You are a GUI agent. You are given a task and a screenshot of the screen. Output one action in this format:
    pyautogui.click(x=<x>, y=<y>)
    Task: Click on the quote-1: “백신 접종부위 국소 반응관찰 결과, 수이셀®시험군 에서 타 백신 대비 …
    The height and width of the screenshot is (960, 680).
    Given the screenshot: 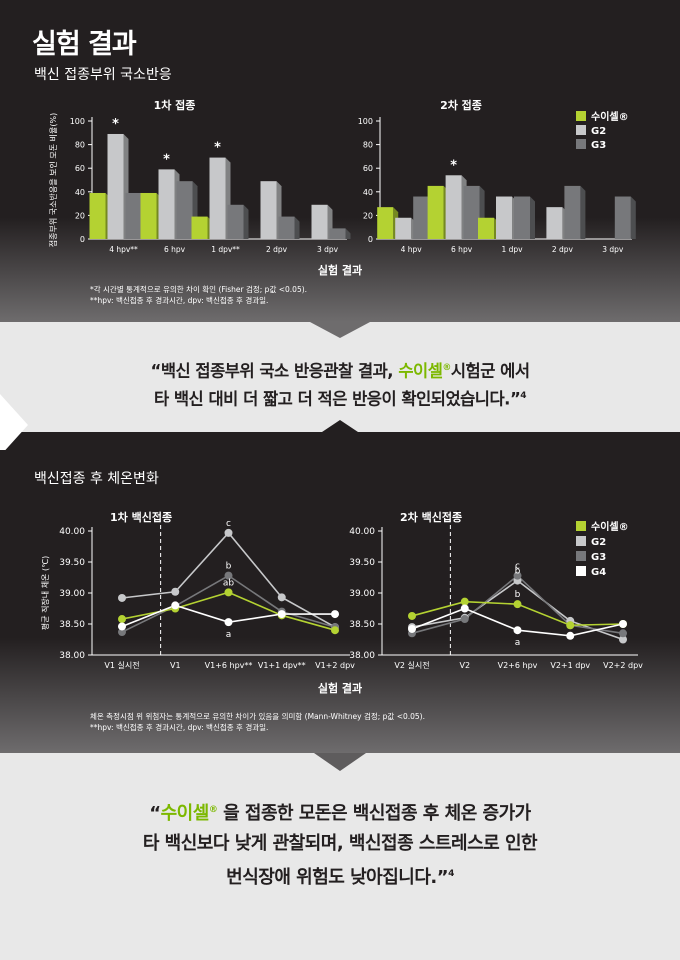 What is the action you would take?
    pyautogui.click(x=340, y=383)
    